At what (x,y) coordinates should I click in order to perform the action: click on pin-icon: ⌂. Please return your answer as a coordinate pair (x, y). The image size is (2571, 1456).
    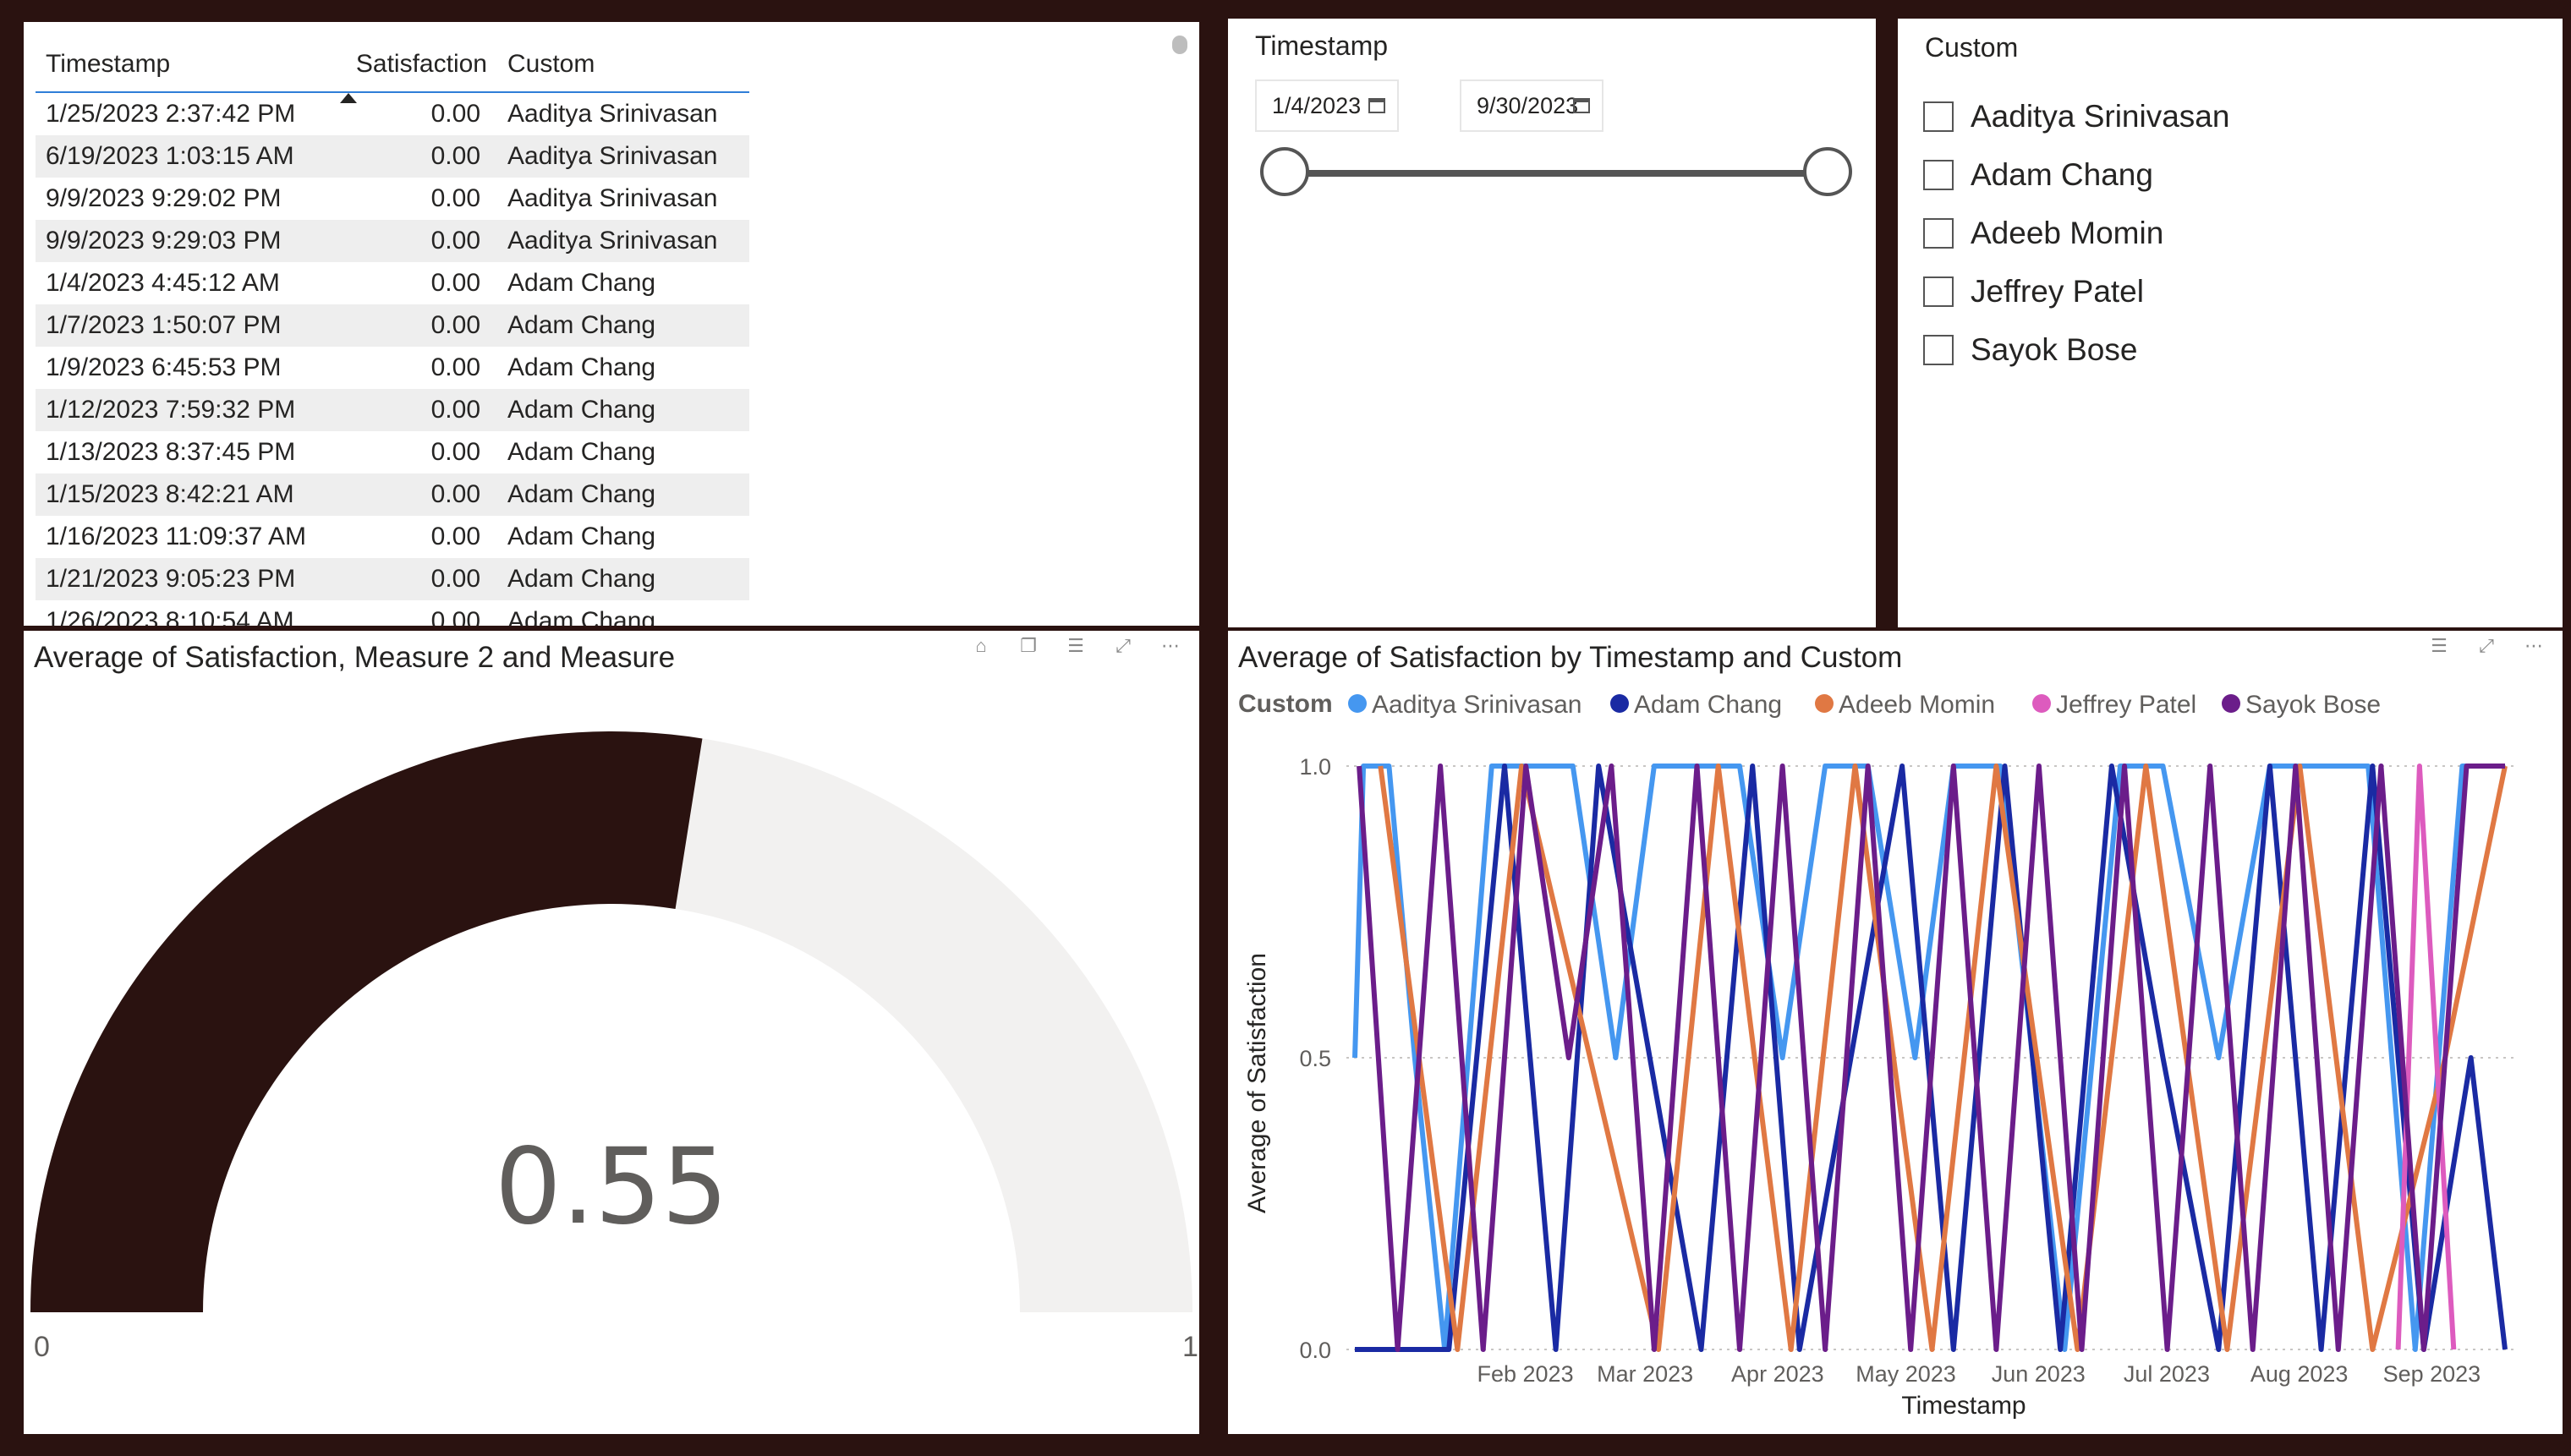
    Looking at the image, I should click on (981, 646).